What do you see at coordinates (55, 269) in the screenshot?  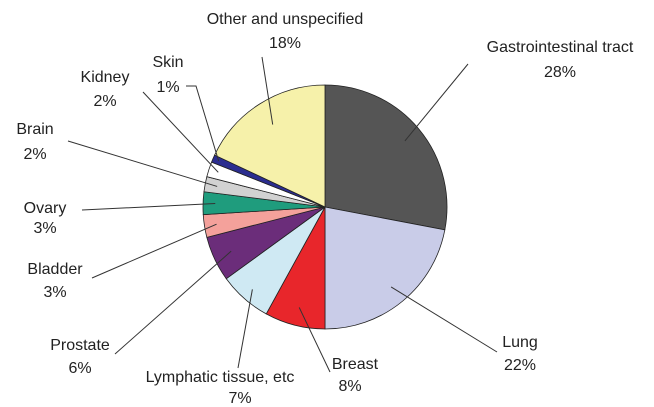 I see `slice-label: Bladder` at bounding box center [55, 269].